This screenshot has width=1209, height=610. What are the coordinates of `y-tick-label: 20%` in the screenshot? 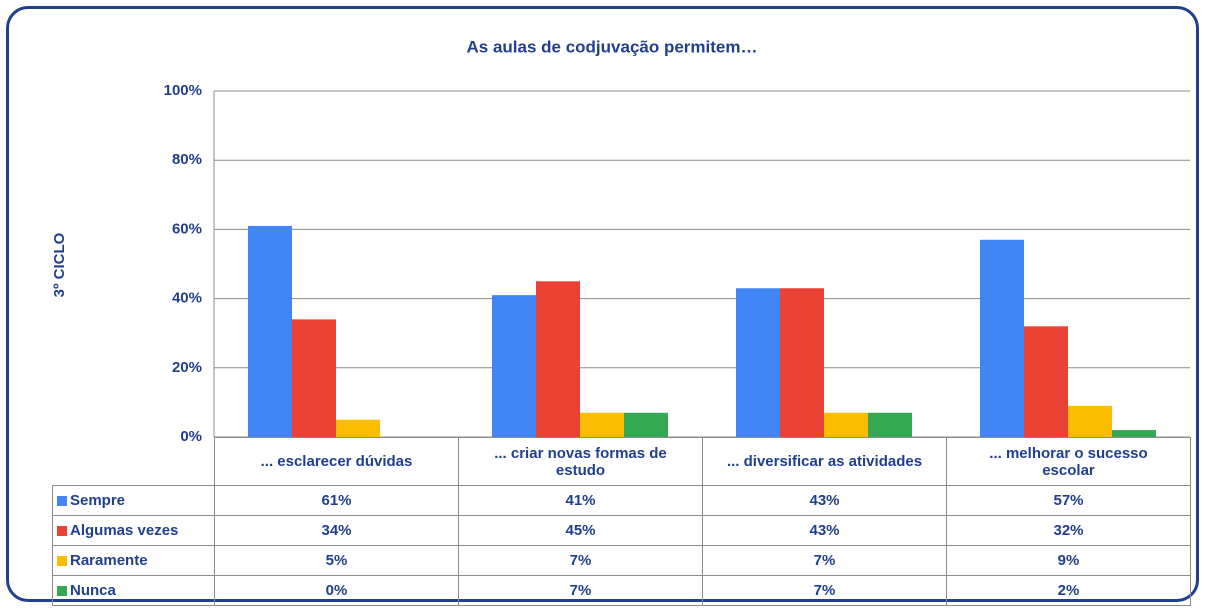 It's located at (187, 367).